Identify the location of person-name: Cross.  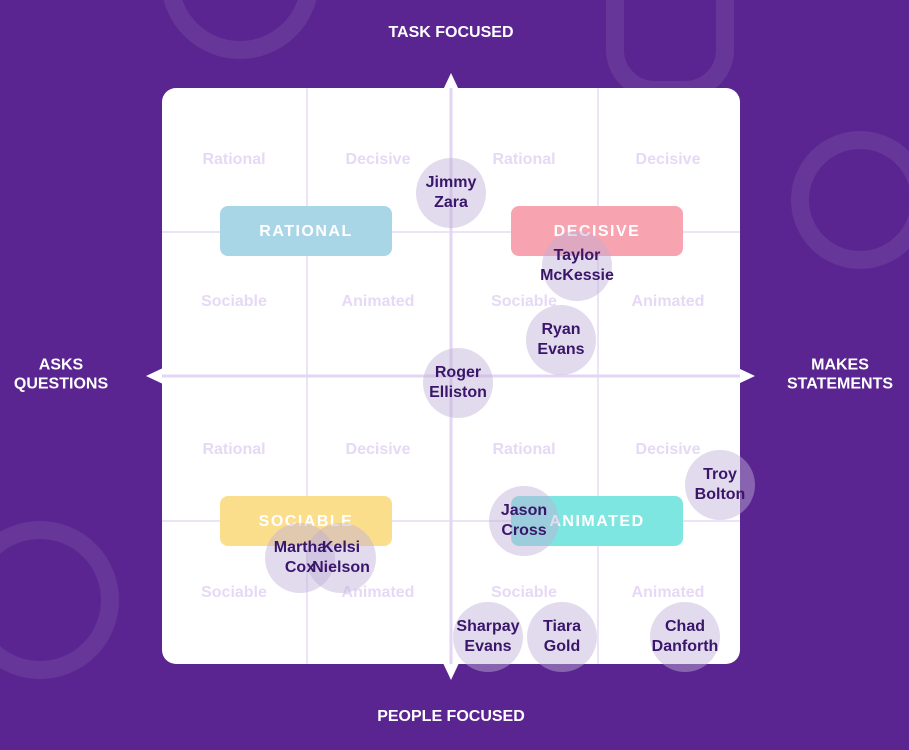
(523, 530).